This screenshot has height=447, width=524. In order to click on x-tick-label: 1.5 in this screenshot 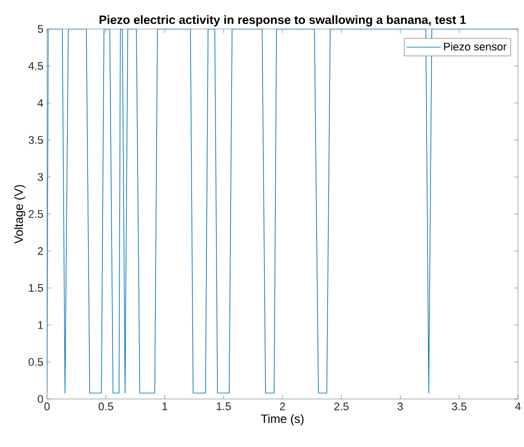, I will do `click(223, 406)`.